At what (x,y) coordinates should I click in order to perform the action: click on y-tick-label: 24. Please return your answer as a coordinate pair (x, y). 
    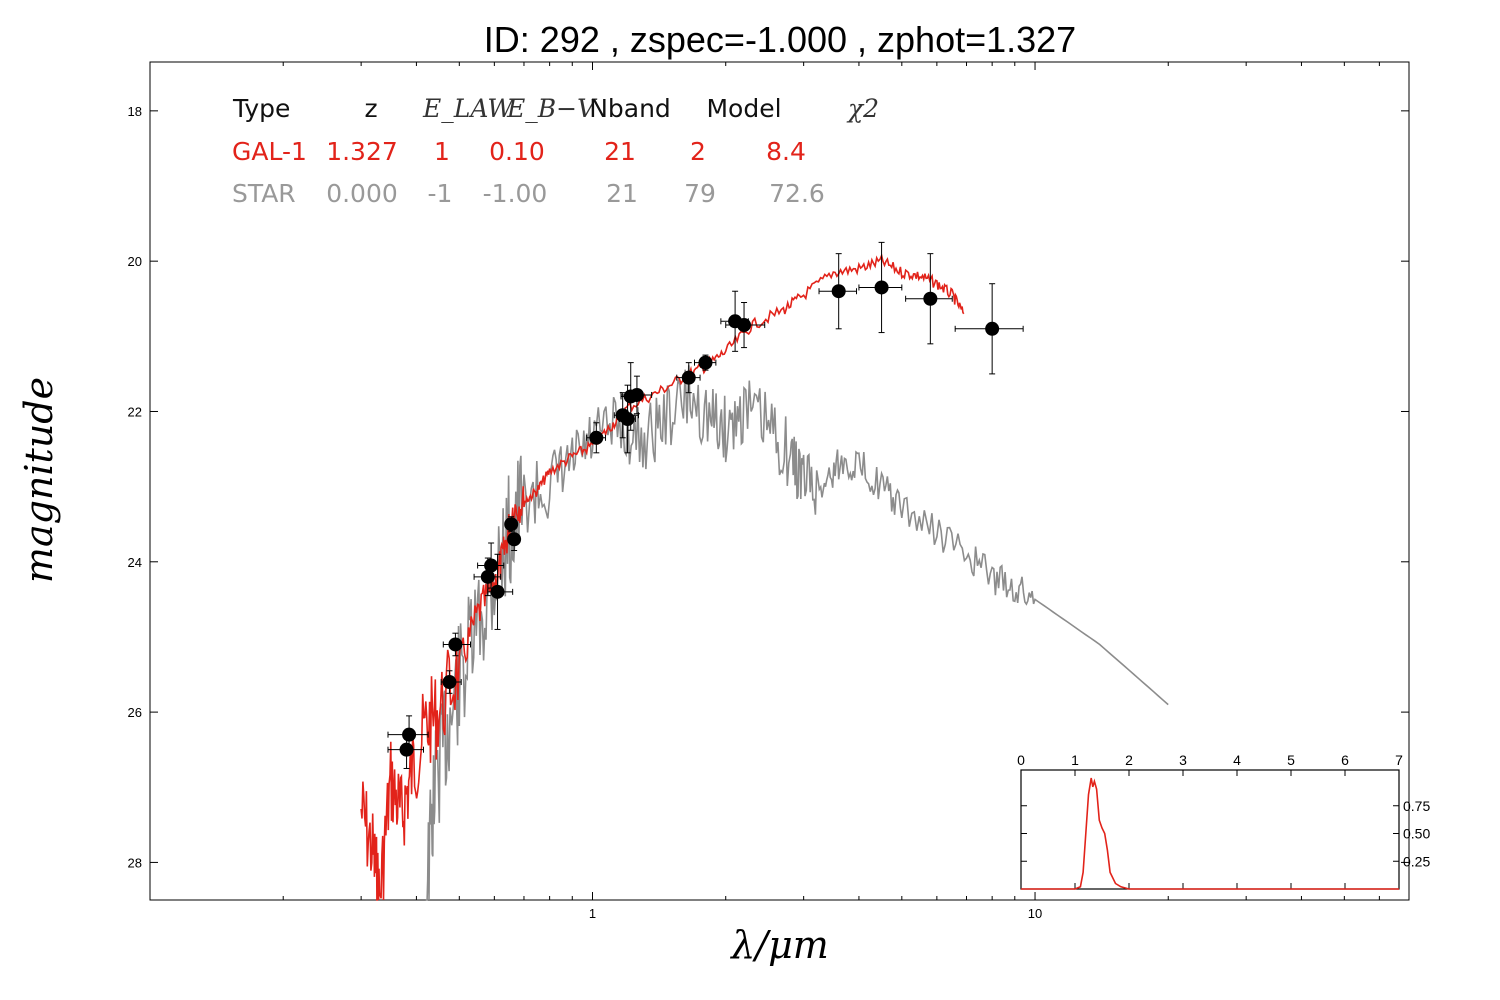
    Looking at the image, I should click on (135, 562).